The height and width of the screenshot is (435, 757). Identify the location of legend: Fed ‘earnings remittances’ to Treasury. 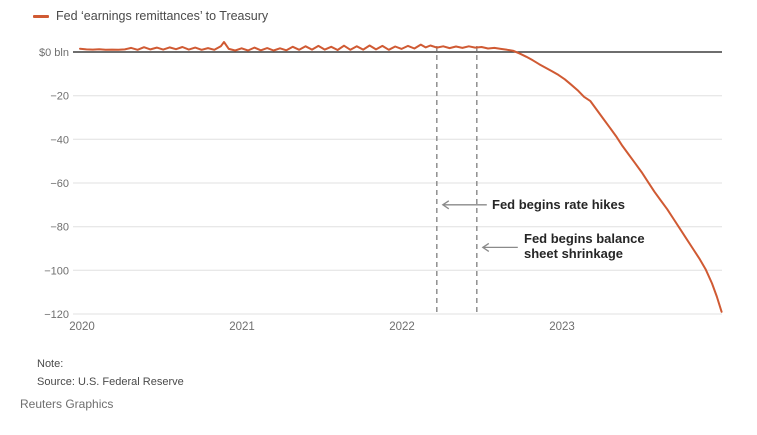
(150, 16).